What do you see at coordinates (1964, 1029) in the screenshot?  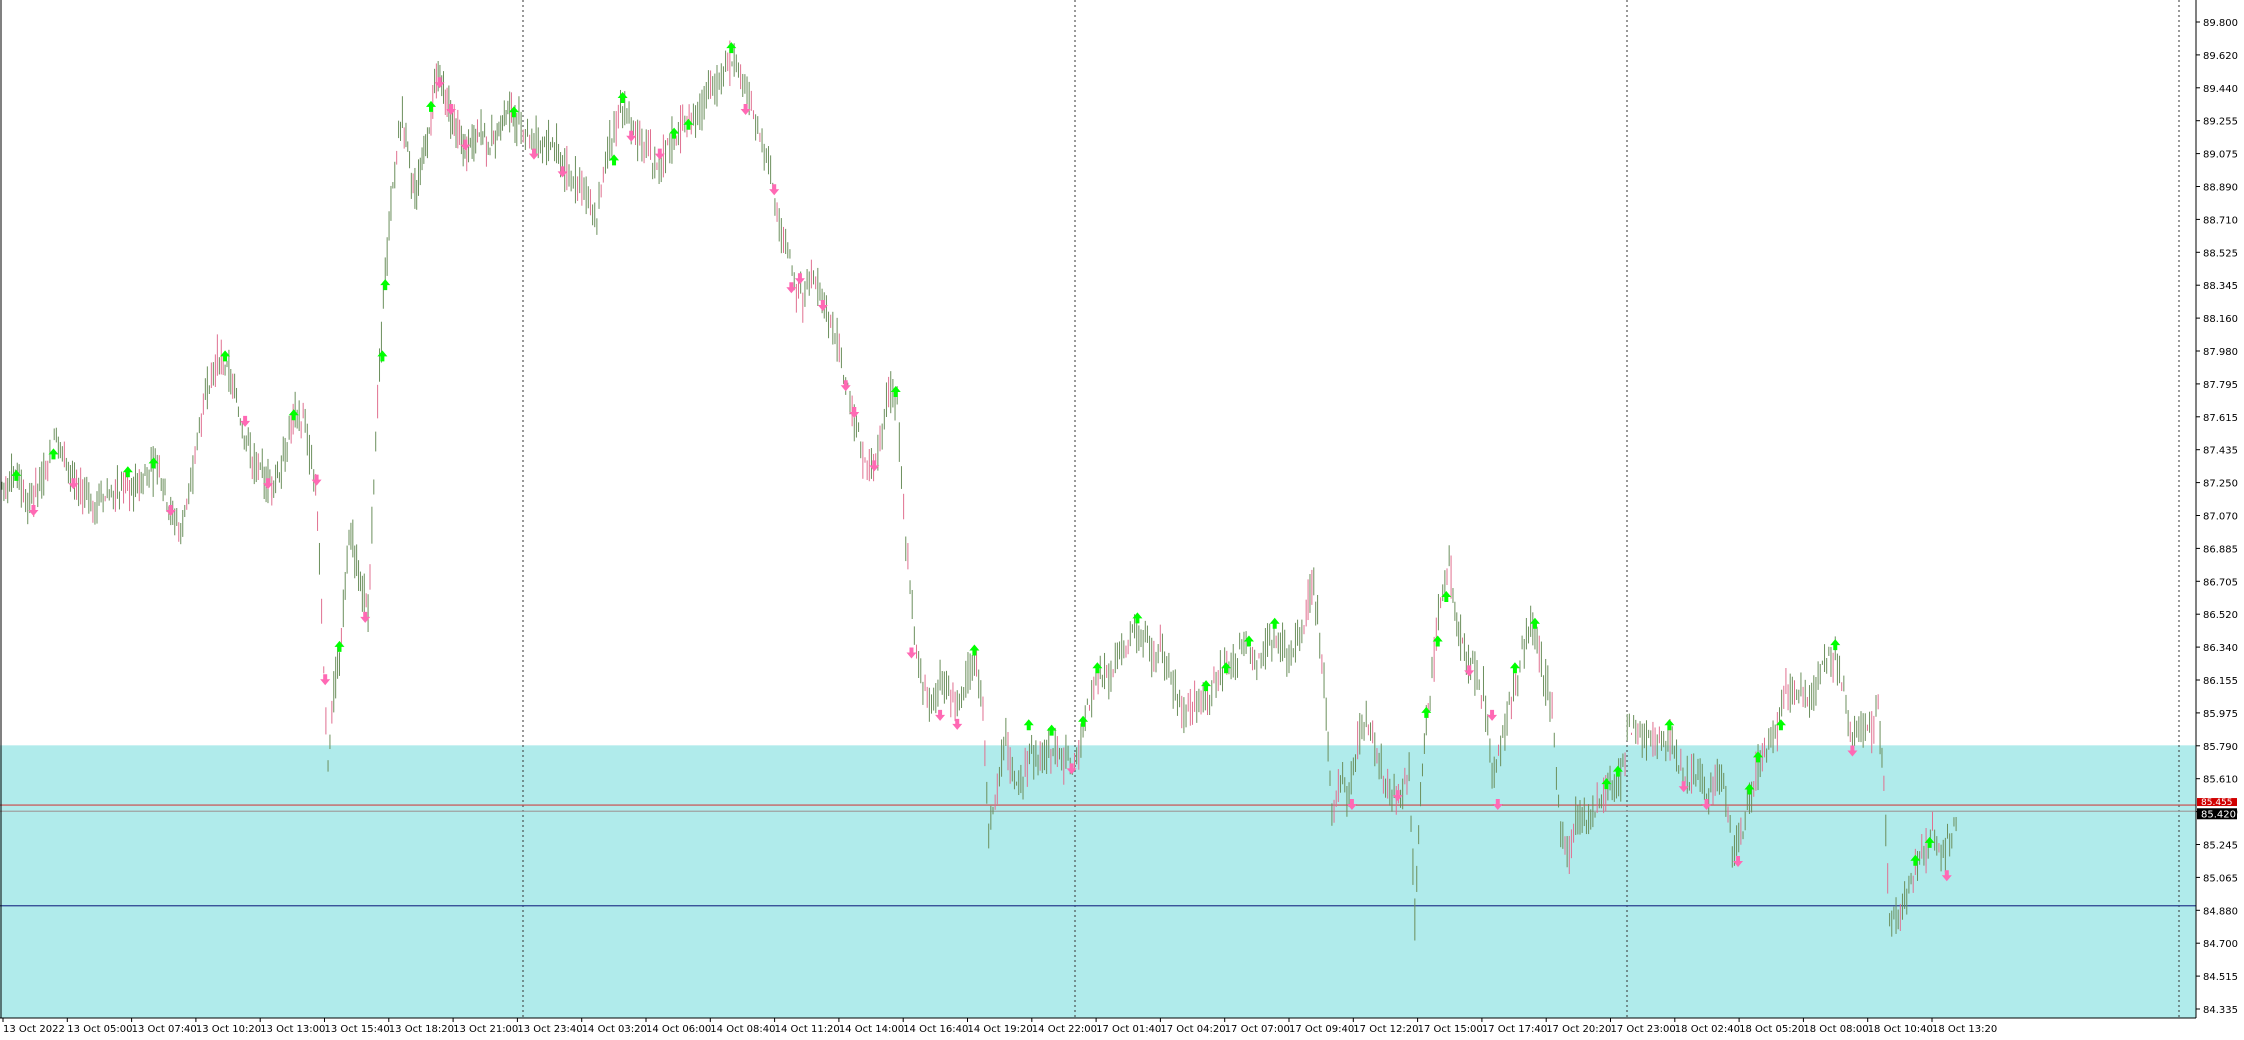 I see `time-tick-label: 18 Oct 13:20` at bounding box center [1964, 1029].